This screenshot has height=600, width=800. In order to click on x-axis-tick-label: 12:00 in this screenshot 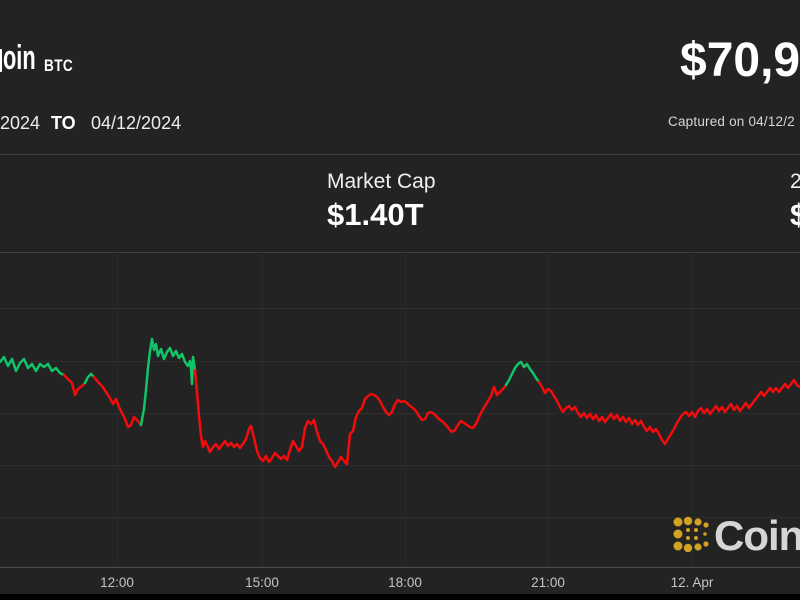, I will do `click(117, 582)`.